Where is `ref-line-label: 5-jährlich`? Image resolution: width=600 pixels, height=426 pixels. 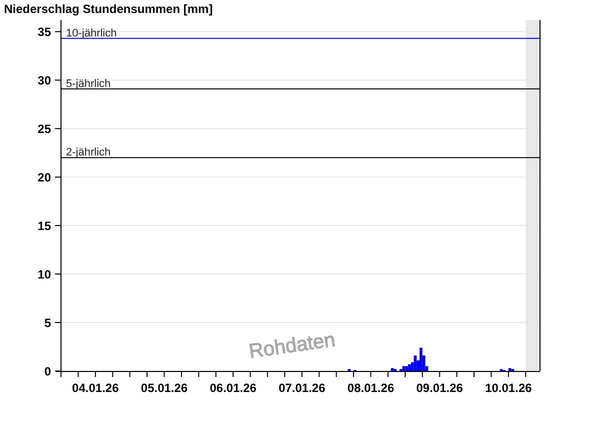 ref-line-label: 5-jährlich is located at coordinates (88, 84).